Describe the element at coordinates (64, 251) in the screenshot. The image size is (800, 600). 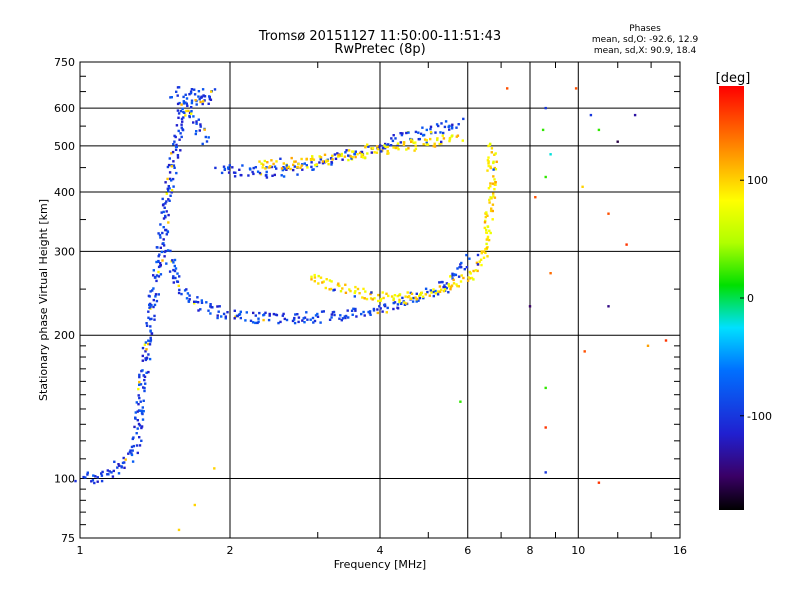
I see `y-tick-label: 300` at that location.